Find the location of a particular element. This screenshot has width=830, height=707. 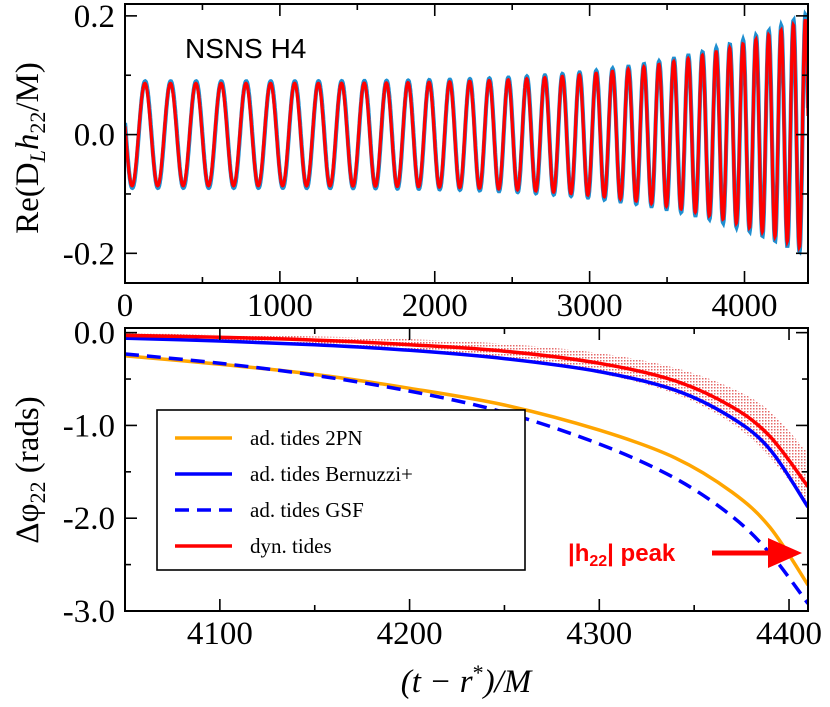

bottom-x-tick-label: 4100 is located at coordinates (220, 634).